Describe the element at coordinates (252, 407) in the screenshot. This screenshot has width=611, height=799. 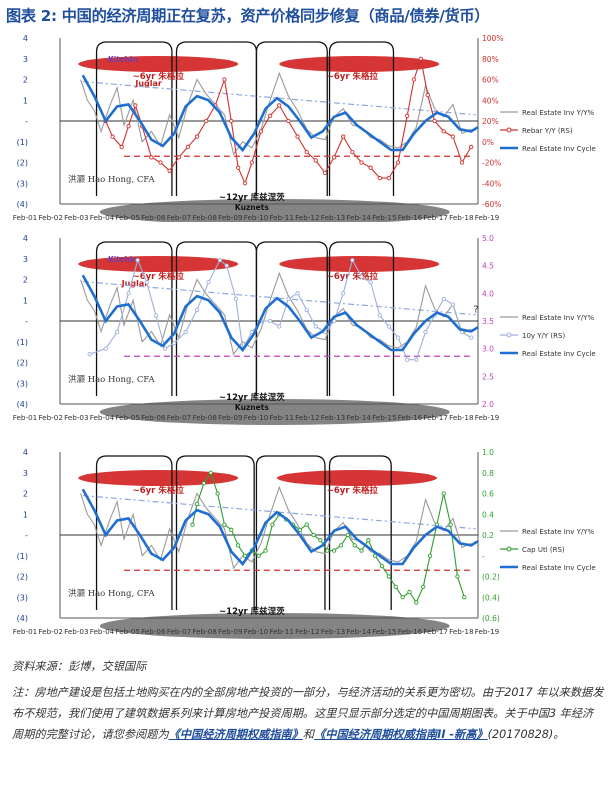
I see `kuznets-label: Kuznets` at that location.